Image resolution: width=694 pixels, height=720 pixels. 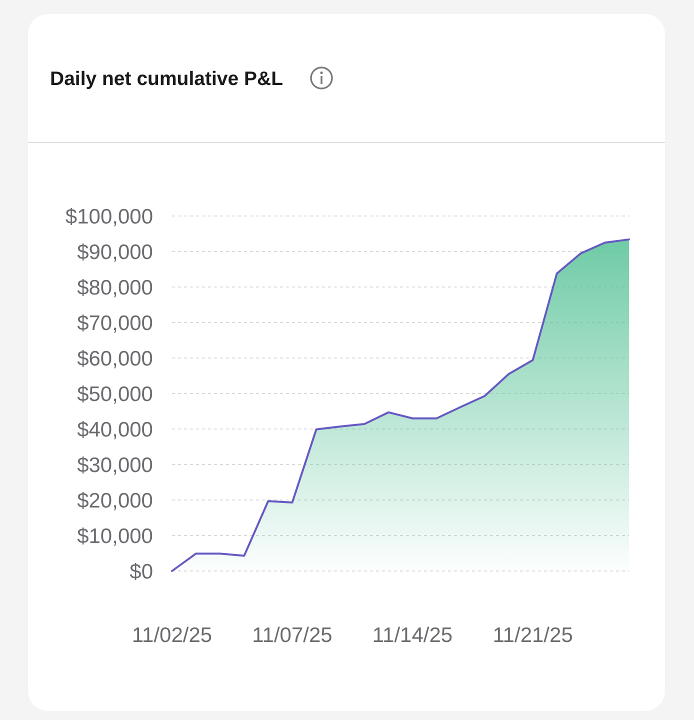 I want to click on chart-title: Daily net cumulative P&L, so click(x=167, y=79).